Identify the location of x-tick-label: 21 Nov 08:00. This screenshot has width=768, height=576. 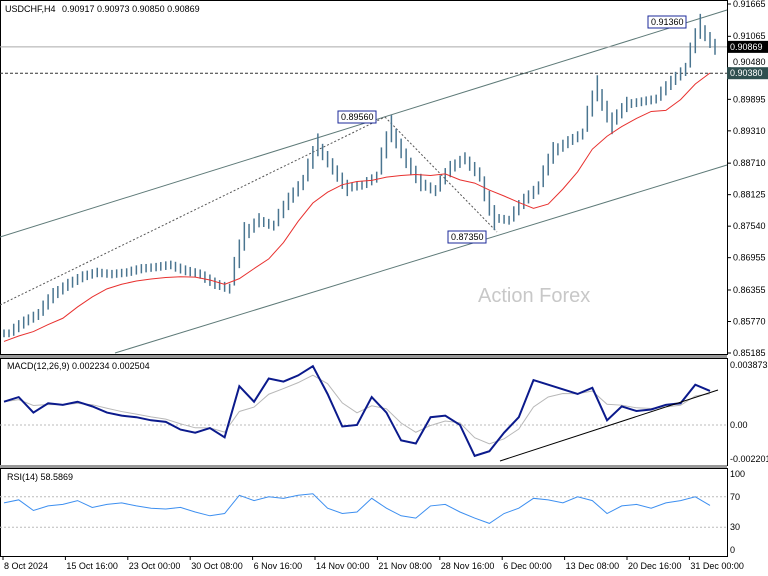
(405, 566).